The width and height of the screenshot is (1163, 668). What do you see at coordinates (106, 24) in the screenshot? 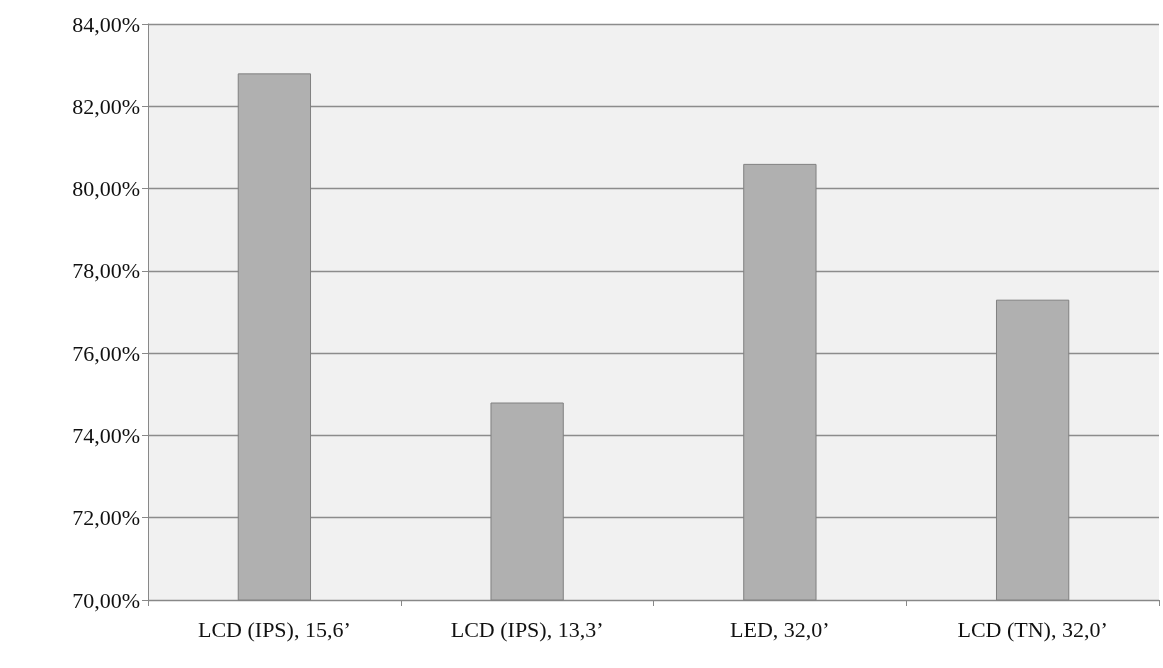
I see `y-tick-label: 84,00%` at bounding box center [106, 24].